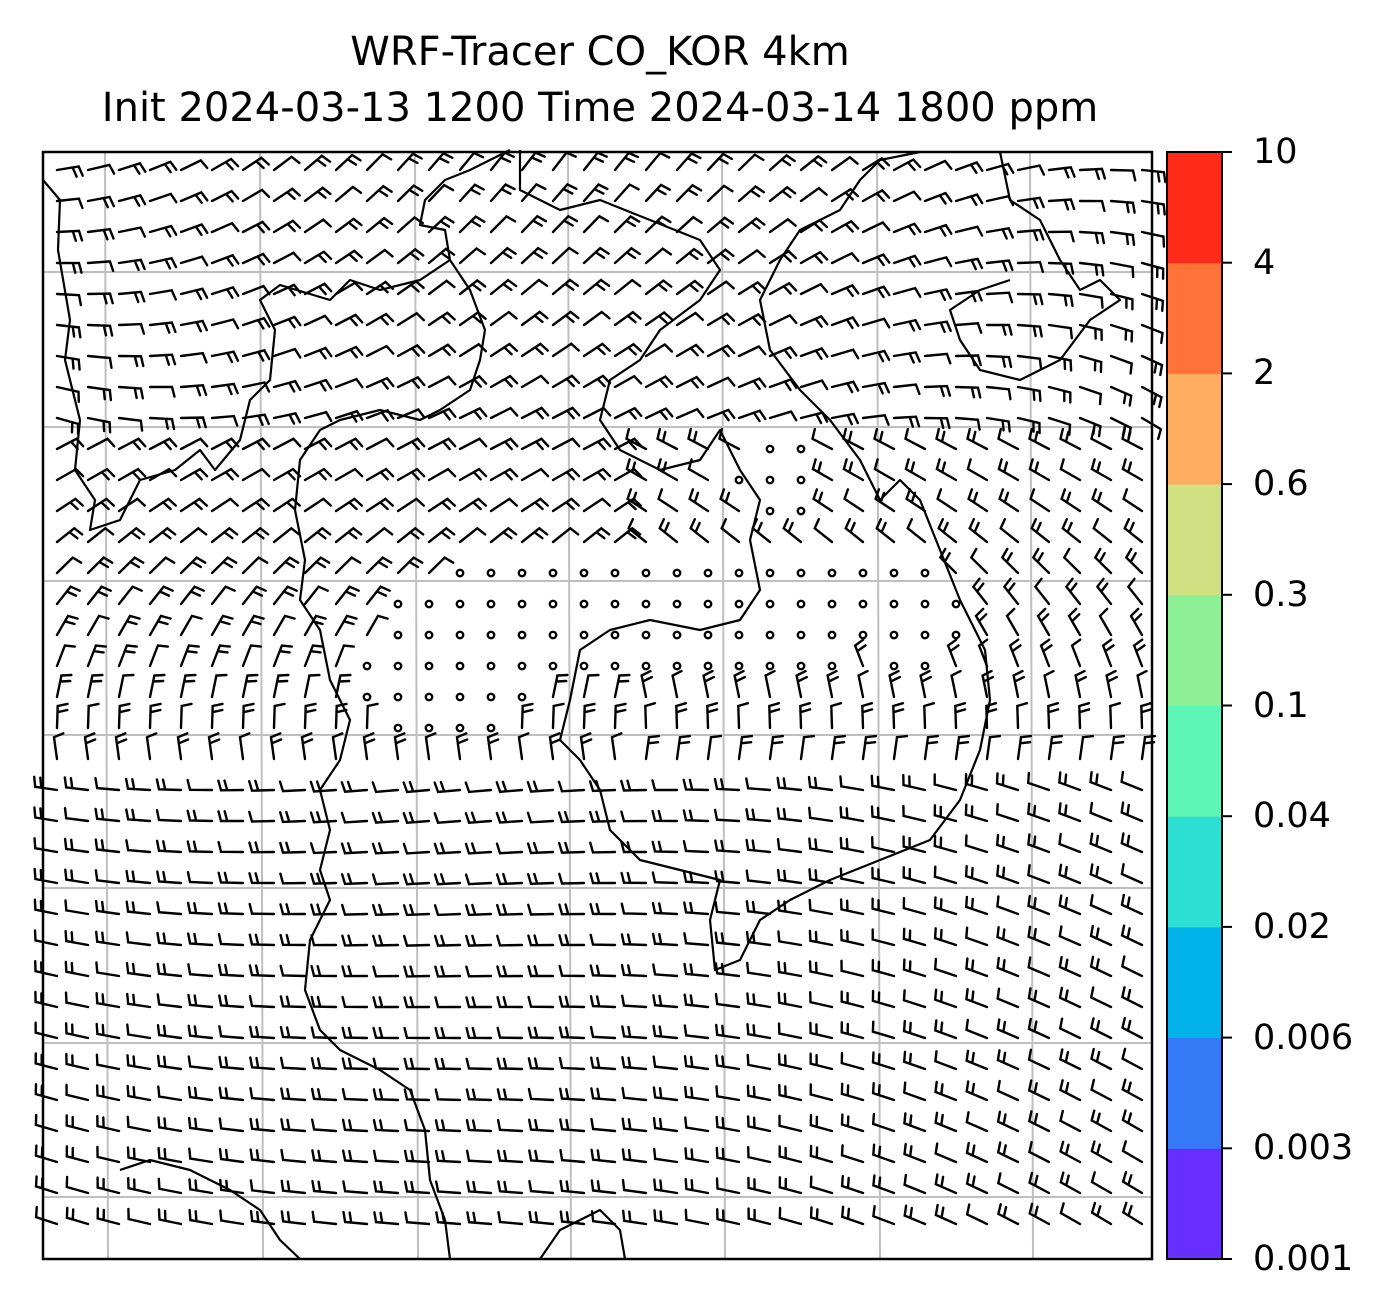 The height and width of the screenshot is (1313, 1400). What do you see at coordinates (1275, 152) in the screenshot?
I see `colorbar-tick-label: 10` at bounding box center [1275, 152].